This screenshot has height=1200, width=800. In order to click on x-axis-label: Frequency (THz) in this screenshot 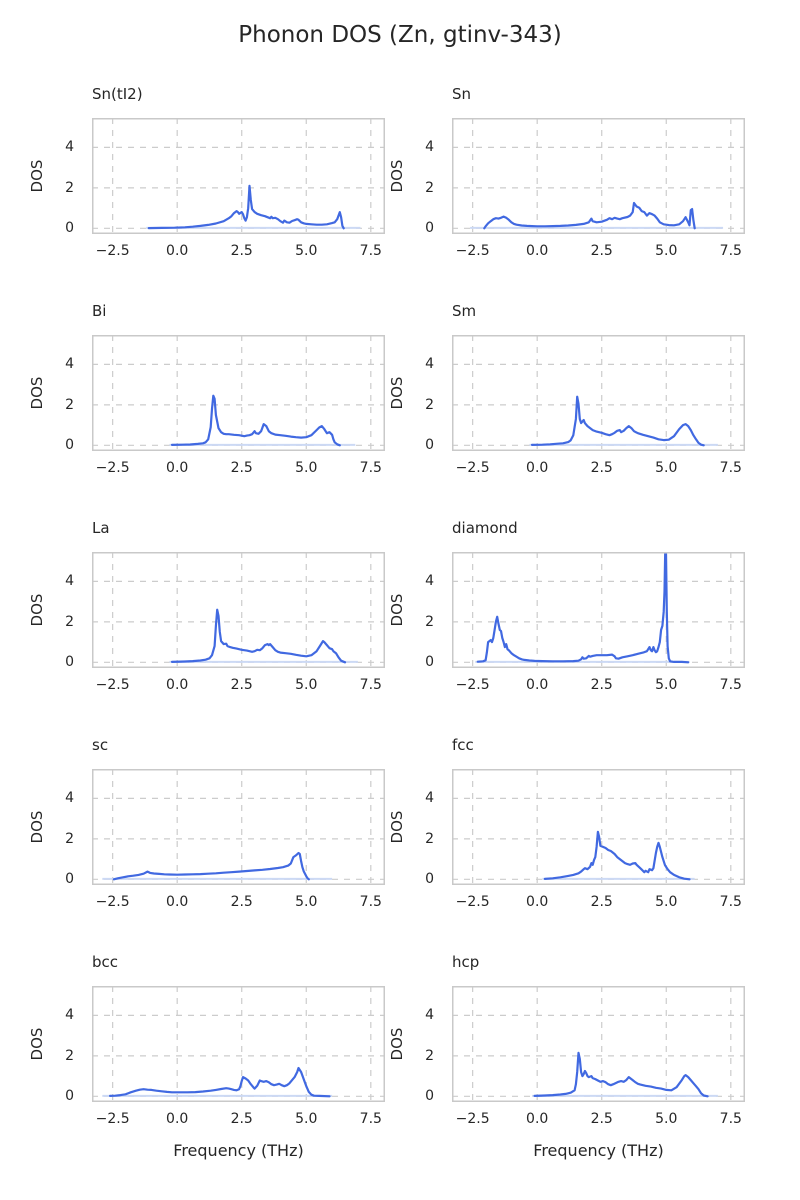, I will do `click(598, 1150)`.